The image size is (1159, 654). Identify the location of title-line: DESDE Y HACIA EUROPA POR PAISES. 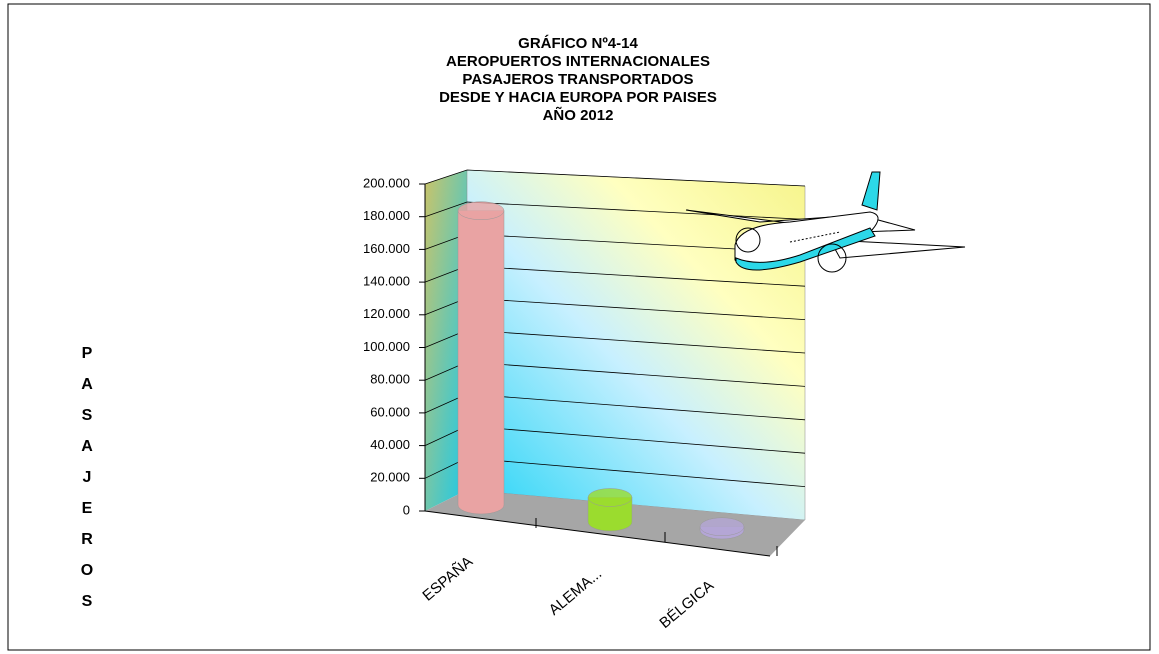
(578, 97).